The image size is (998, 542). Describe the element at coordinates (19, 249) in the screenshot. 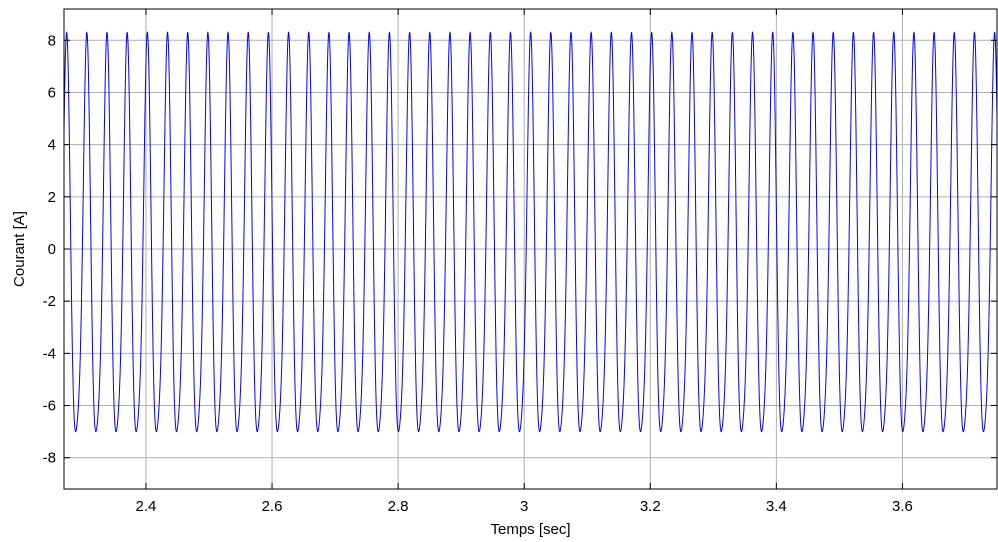

I see `y-axis-label: Courant [A]` at that location.